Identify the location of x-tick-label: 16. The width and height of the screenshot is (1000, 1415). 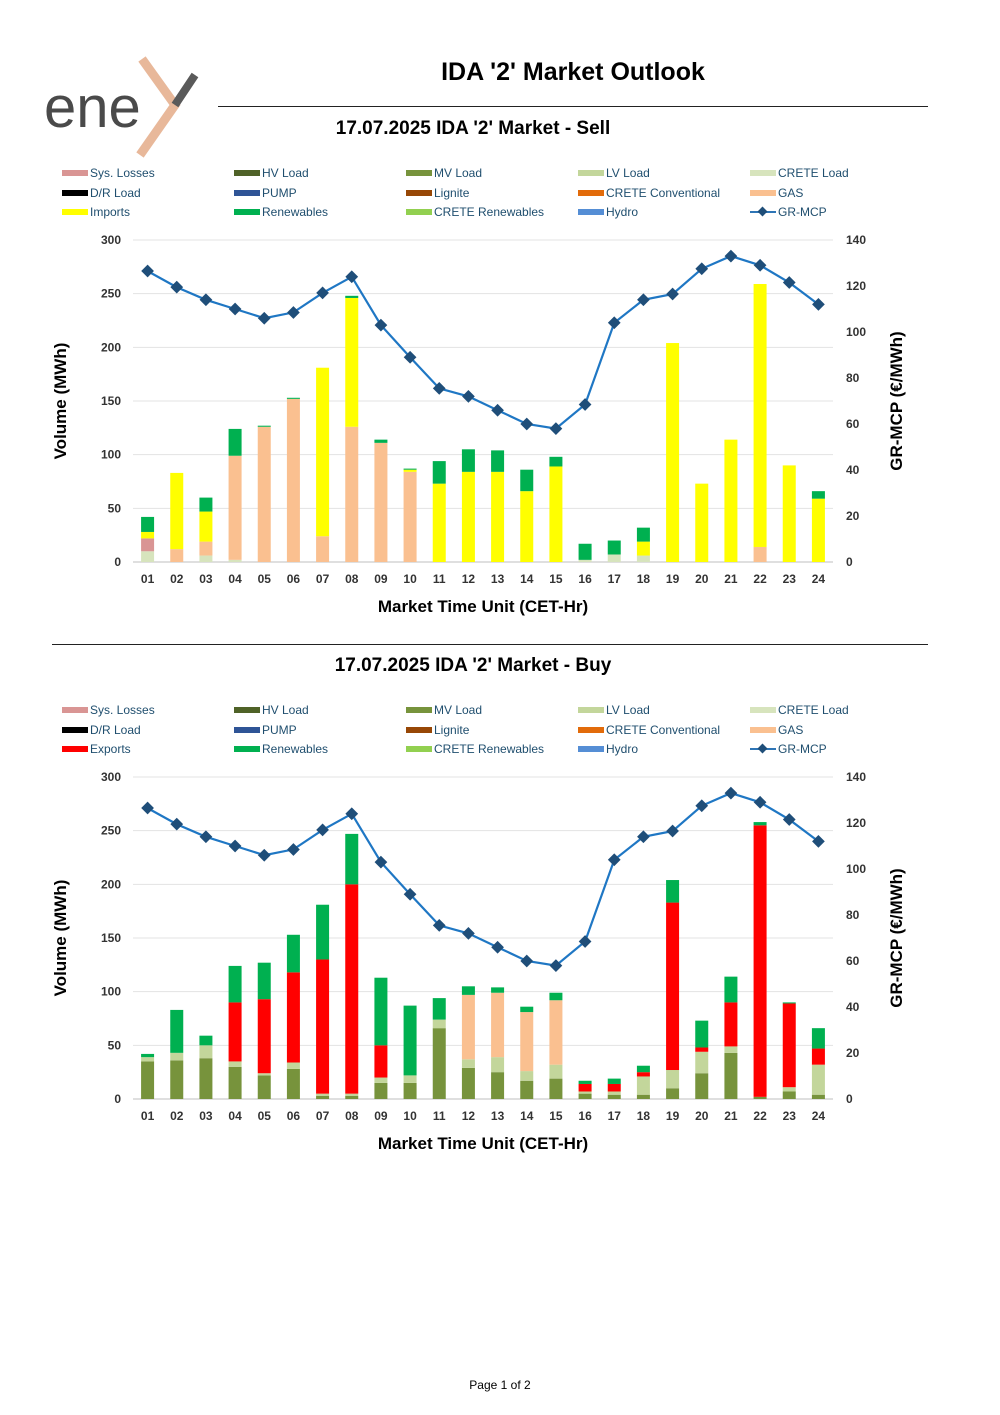
(585, 1116).